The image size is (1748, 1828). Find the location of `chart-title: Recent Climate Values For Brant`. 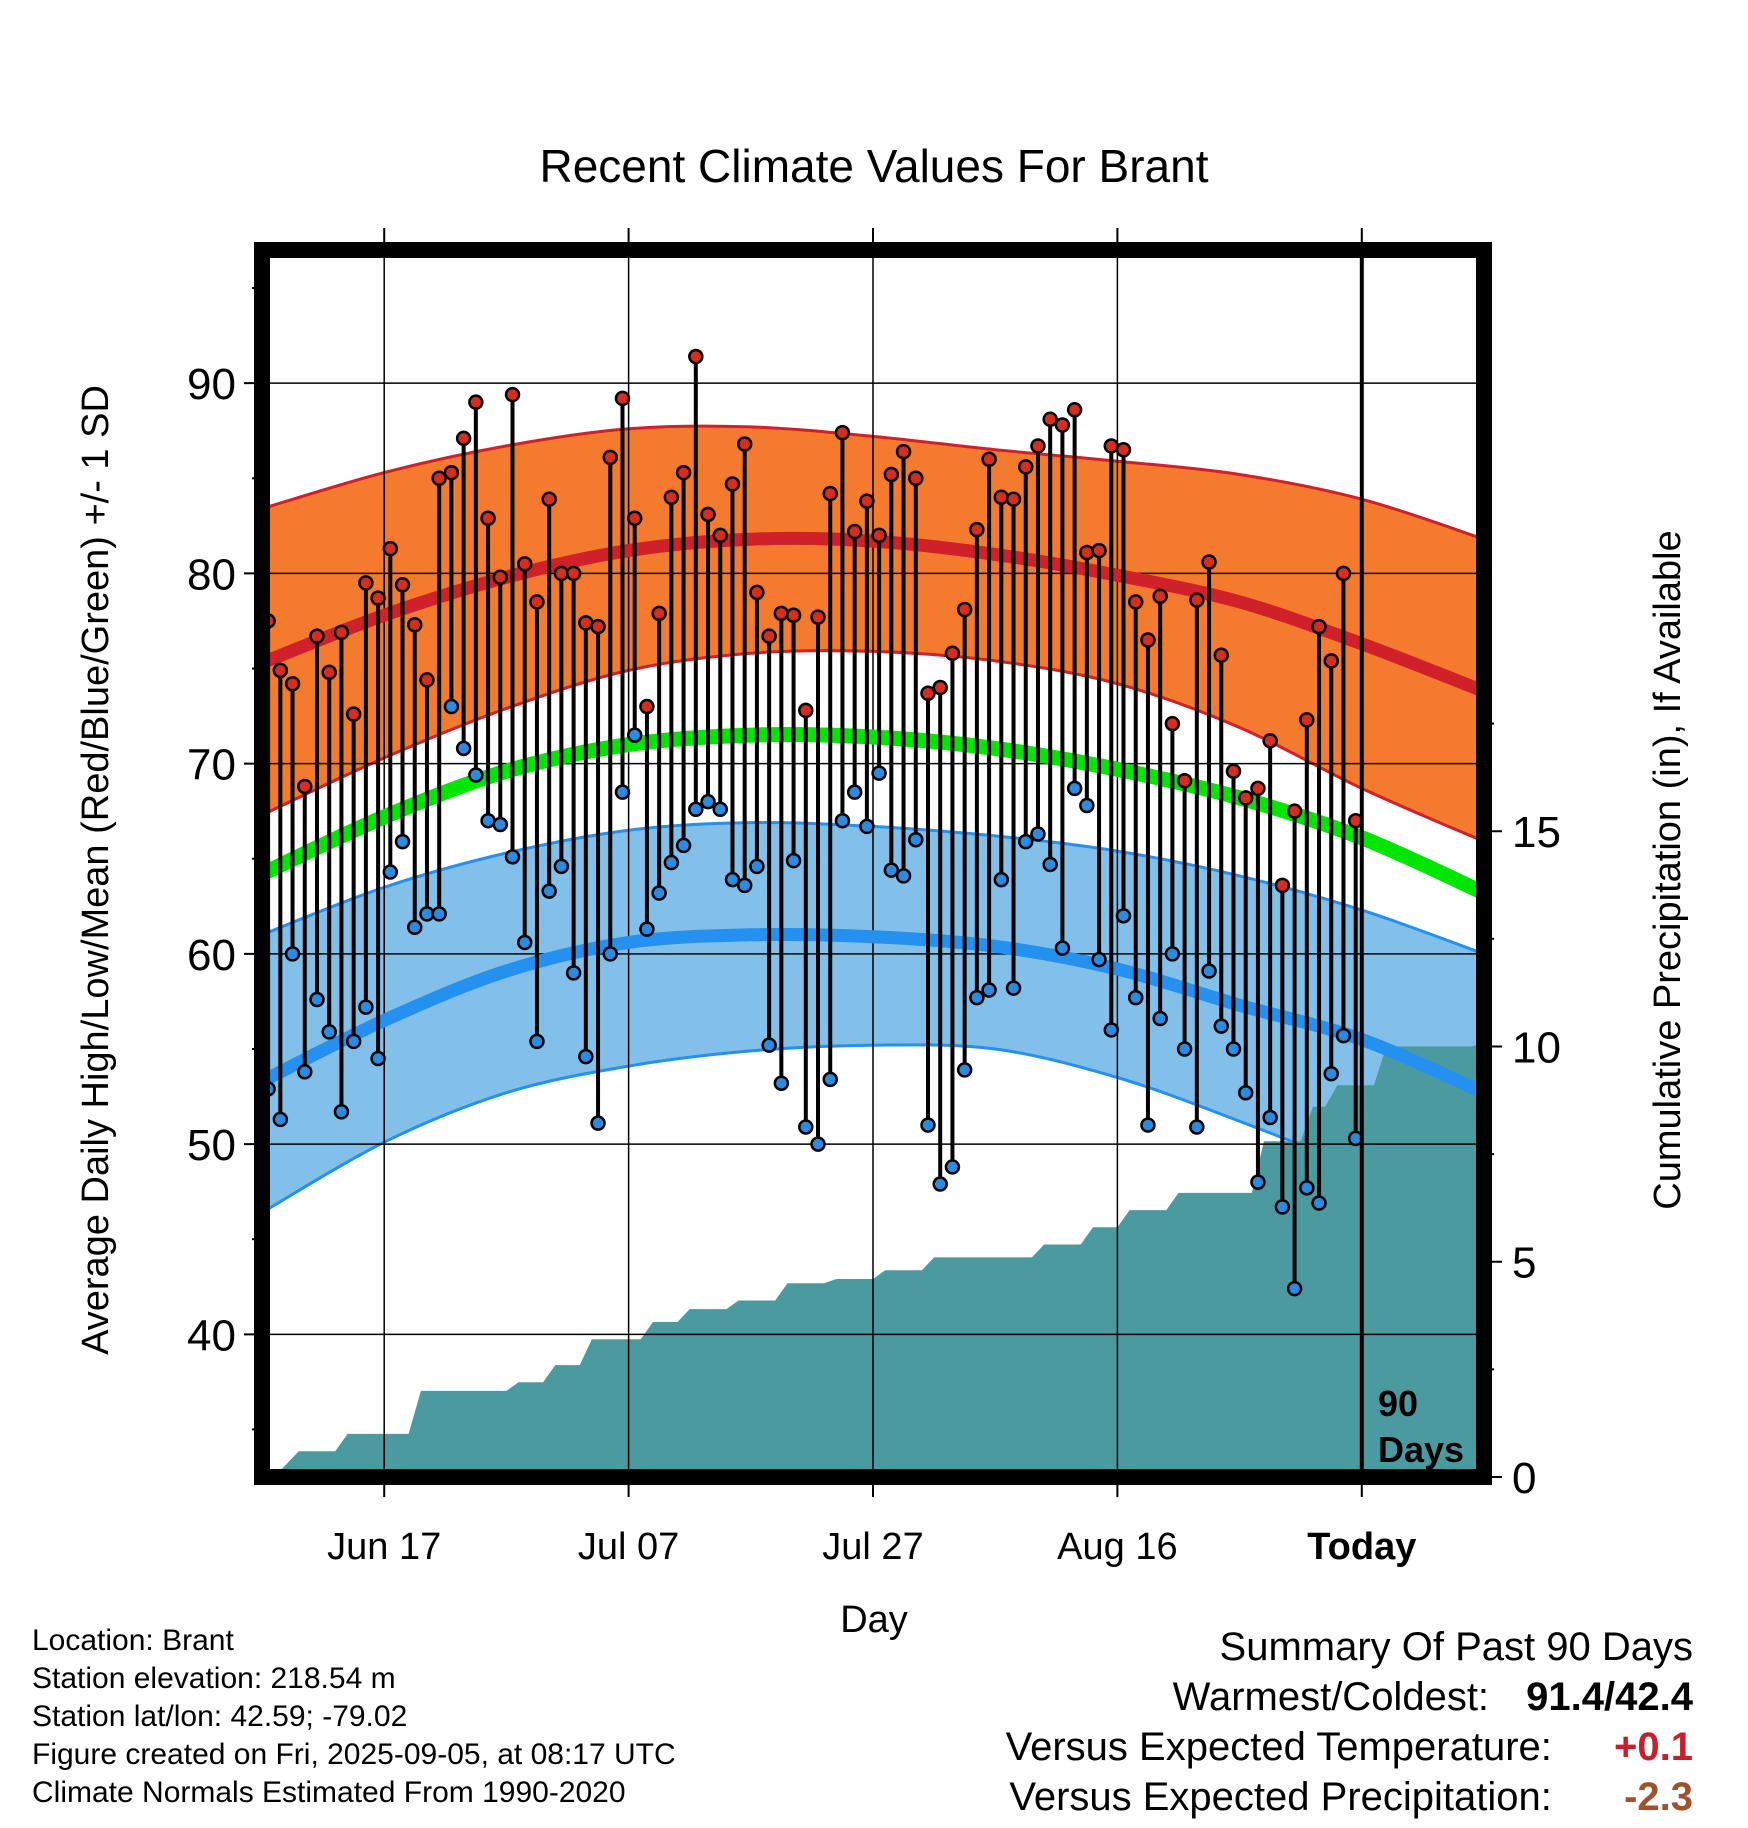

chart-title: Recent Climate Values For Brant is located at coordinates (874, 166).